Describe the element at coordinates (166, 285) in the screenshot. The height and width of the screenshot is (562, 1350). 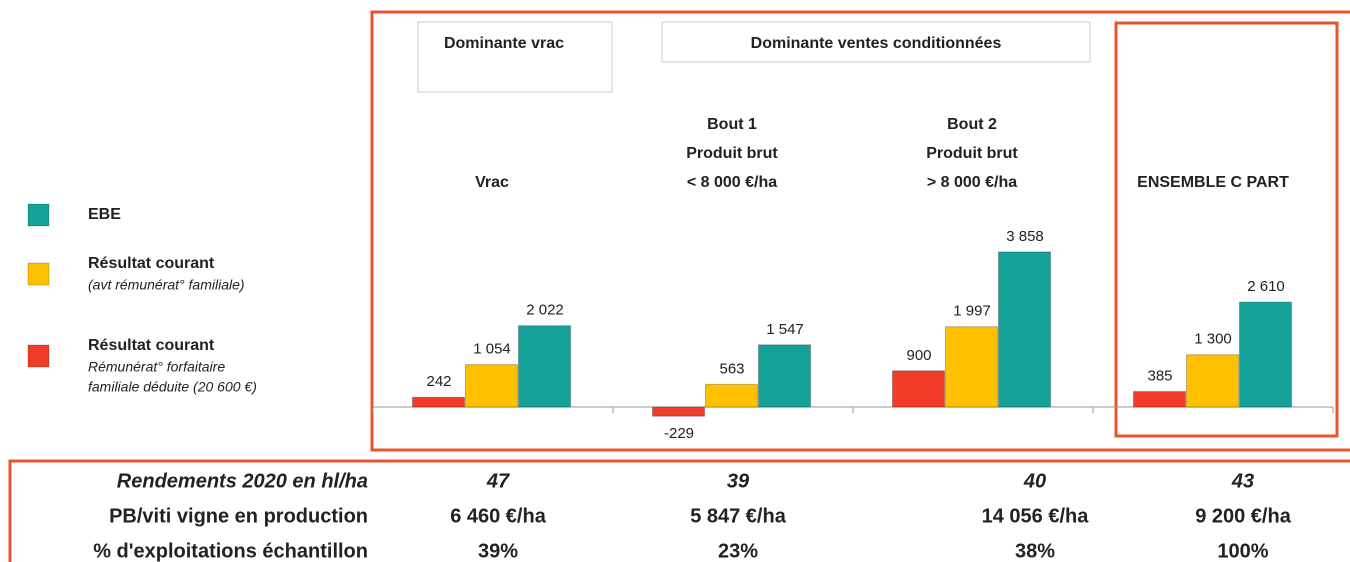
I see `legend-note: (avt rémunérat° familiale)` at that location.